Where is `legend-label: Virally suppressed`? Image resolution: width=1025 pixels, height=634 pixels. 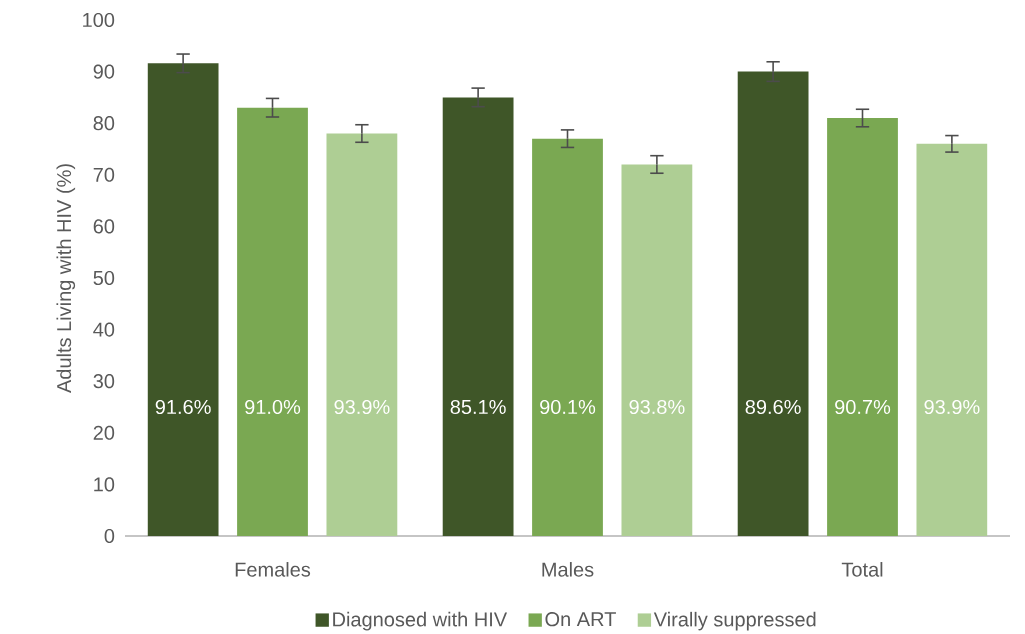
legend-label: Virally suppressed is located at coordinates (734, 621).